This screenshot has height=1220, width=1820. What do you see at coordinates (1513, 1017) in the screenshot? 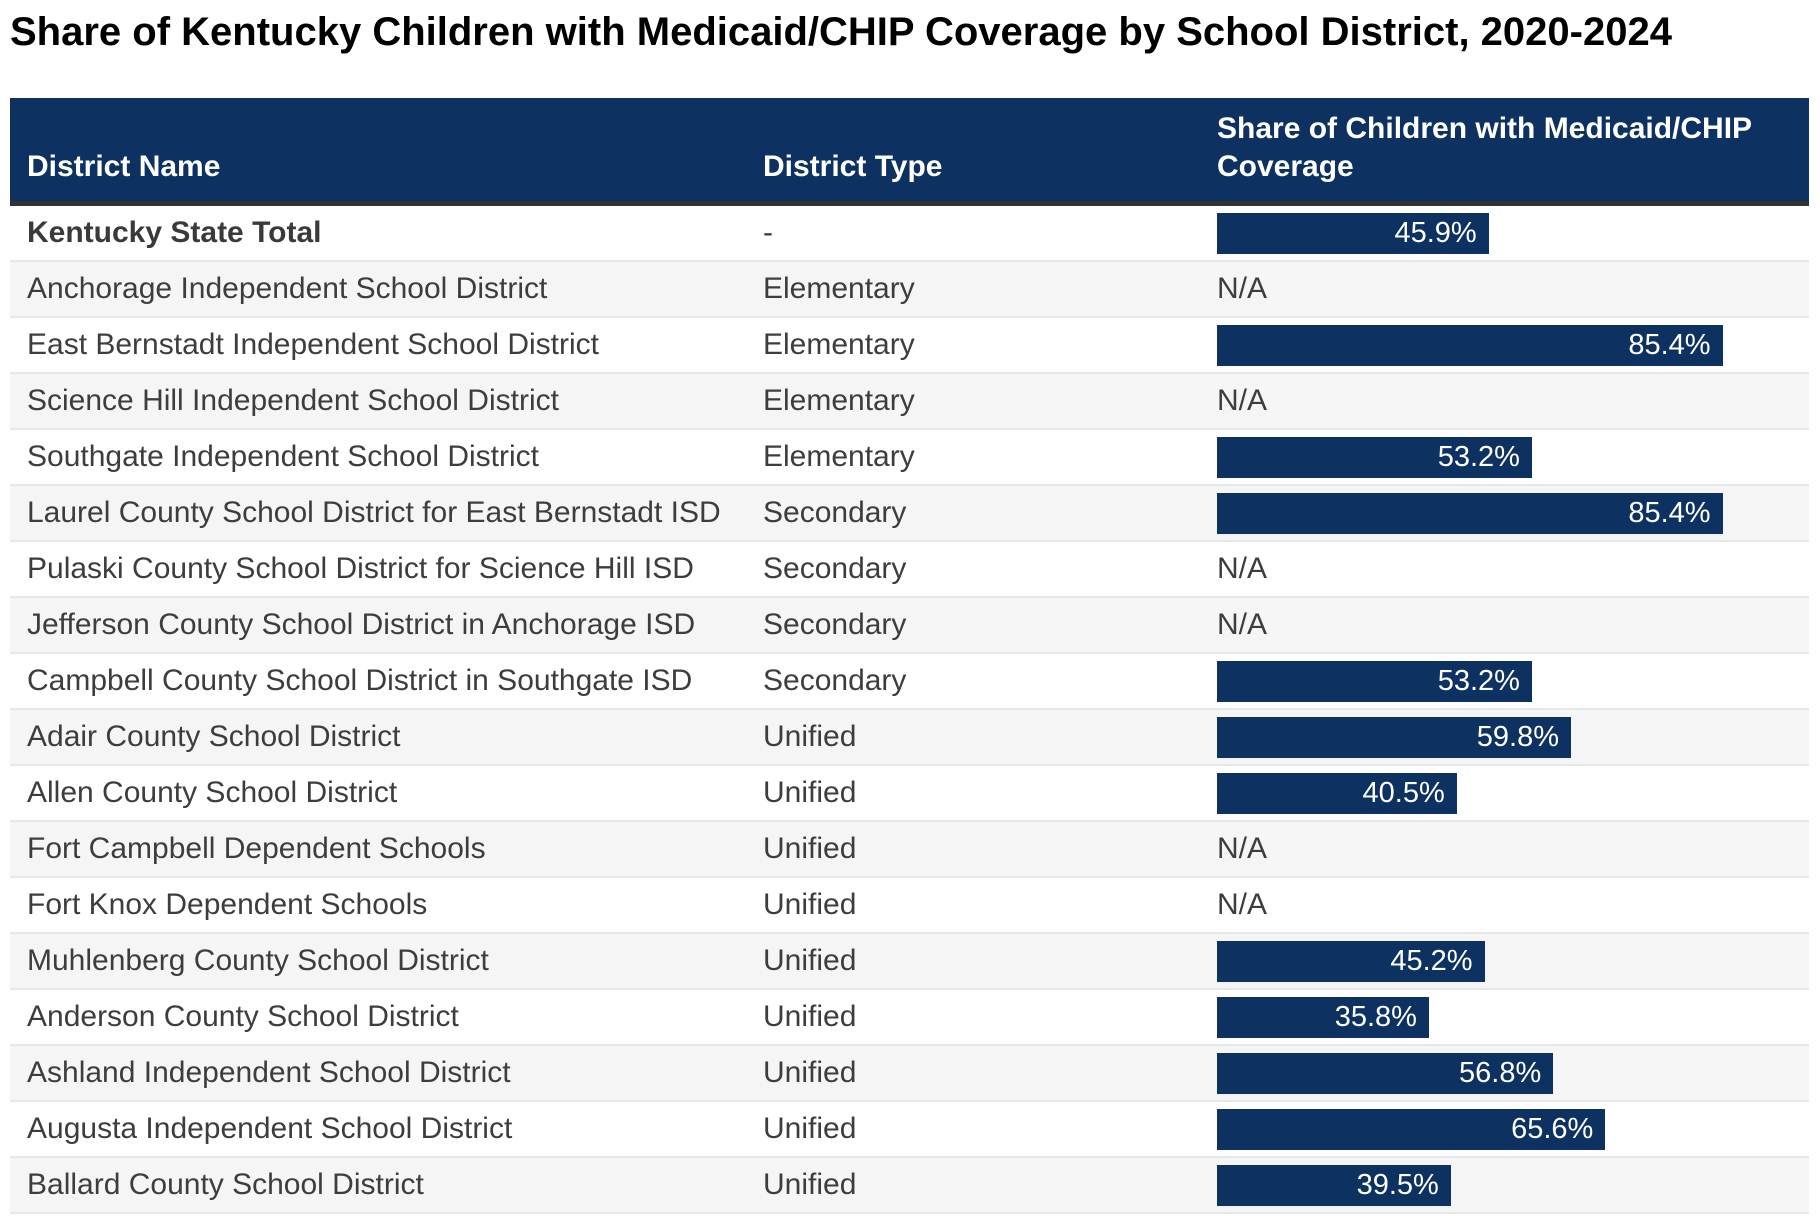
I see `coverage-cell: 35.8%` at bounding box center [1513, 1017].